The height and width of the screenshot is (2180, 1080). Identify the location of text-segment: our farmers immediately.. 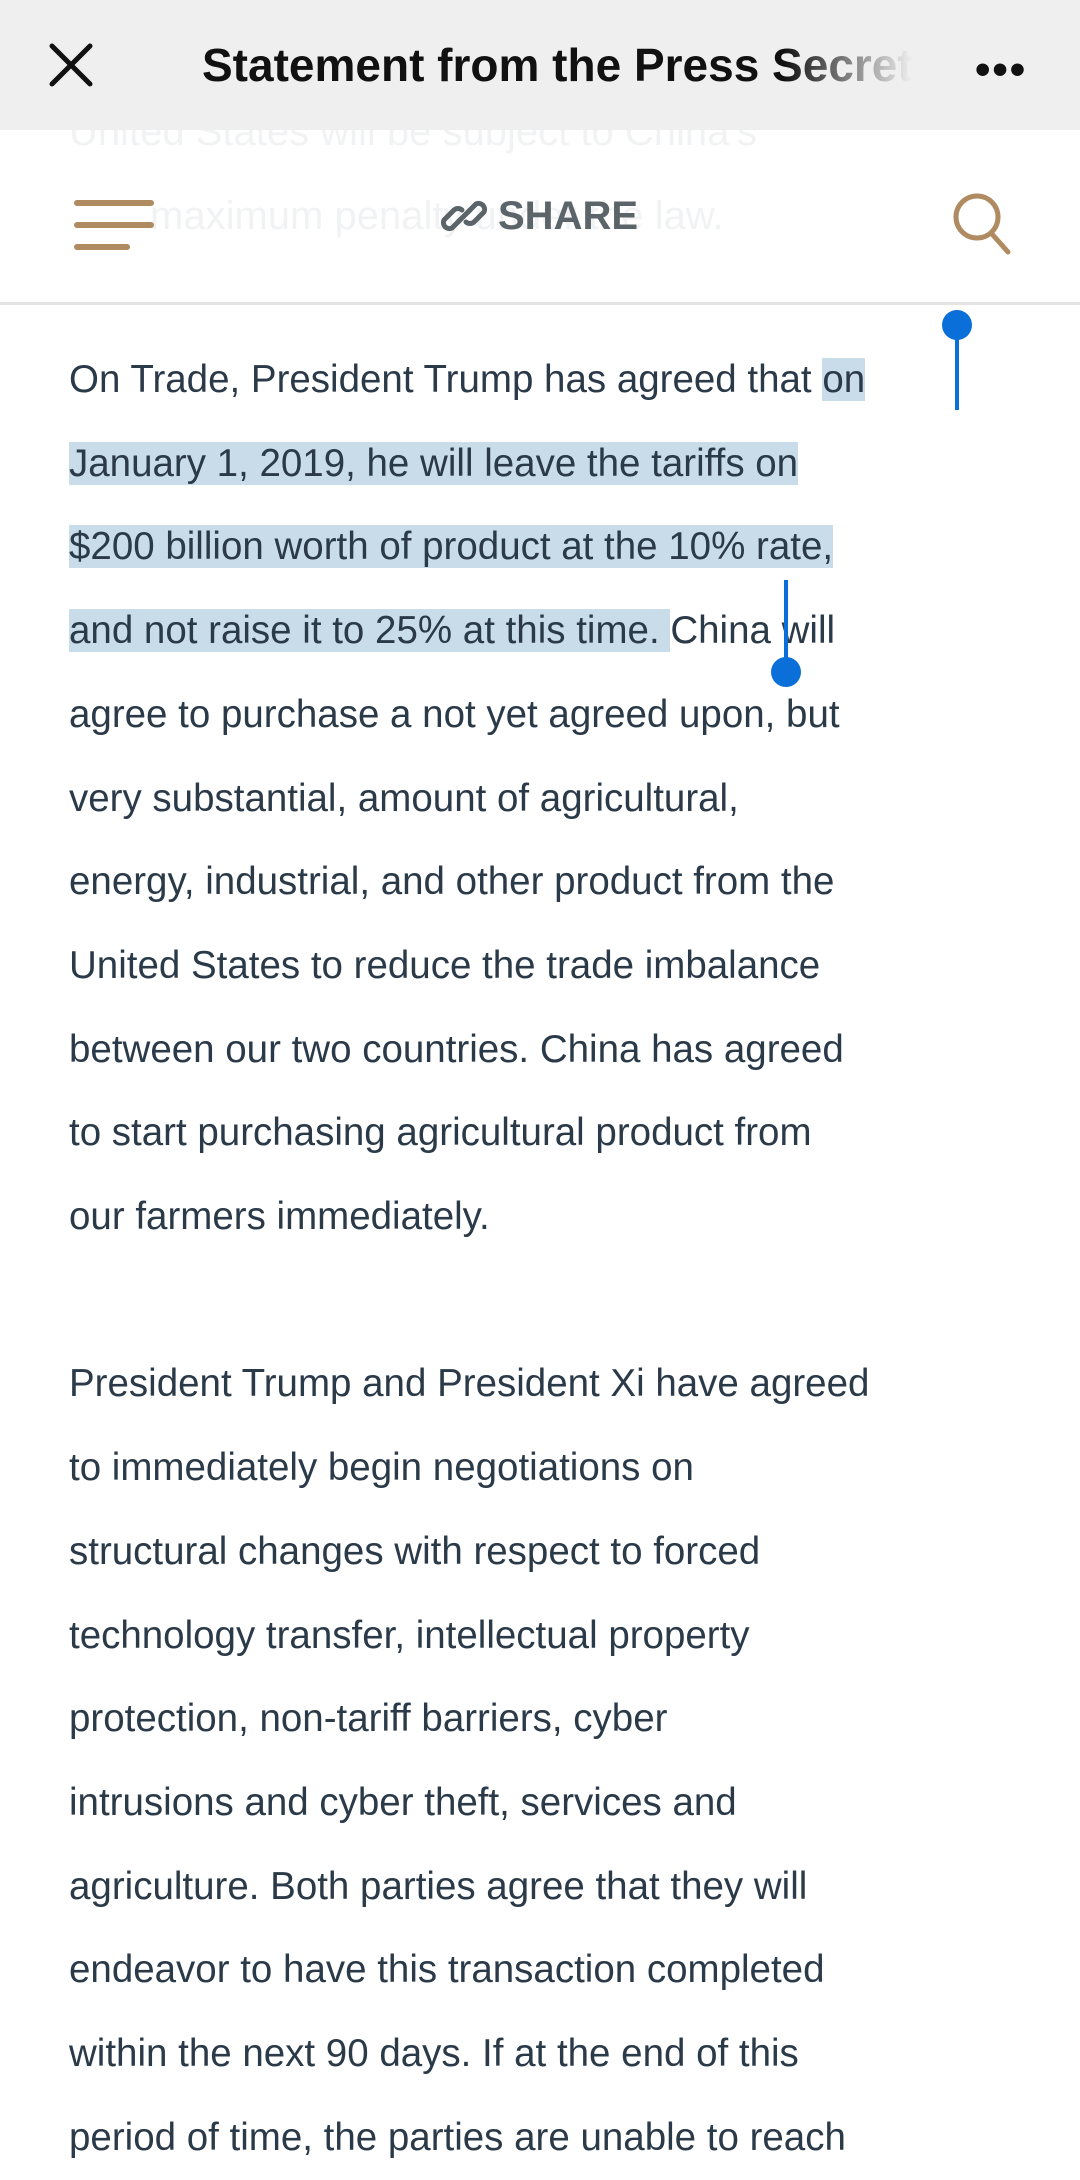
(279, 1216).